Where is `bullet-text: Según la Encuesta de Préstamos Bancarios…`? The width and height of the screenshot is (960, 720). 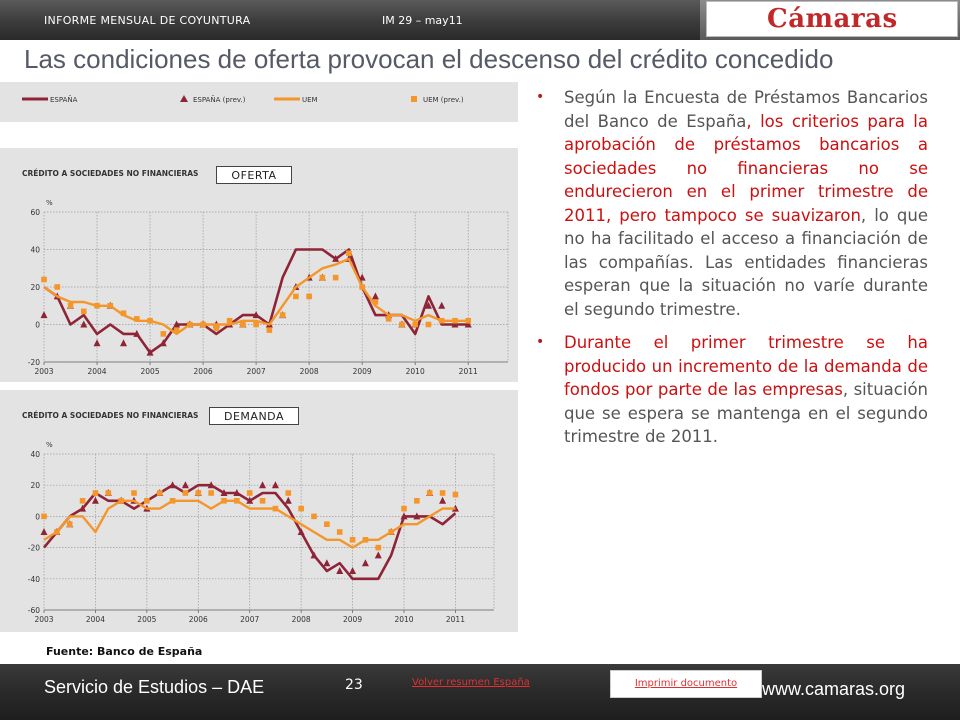
bullet-text: Según la Encuesta de Préstamos Bancarios… is located at coordinates (746, 203).